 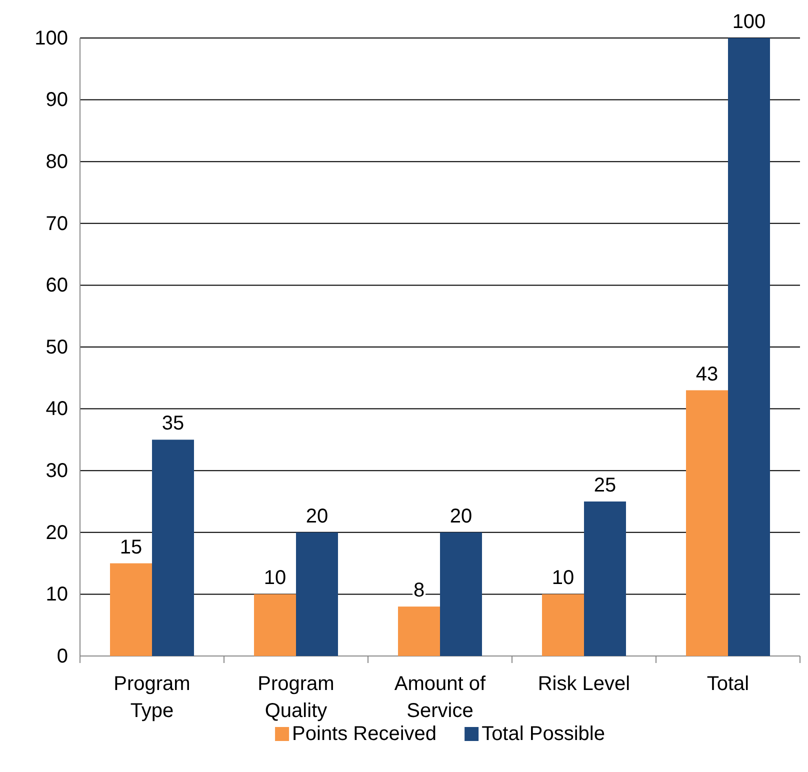 What do you see at coordinates (57, 595) in the screenshot?
I see `y-tick-label: 10` at bounding box center [57, 595].